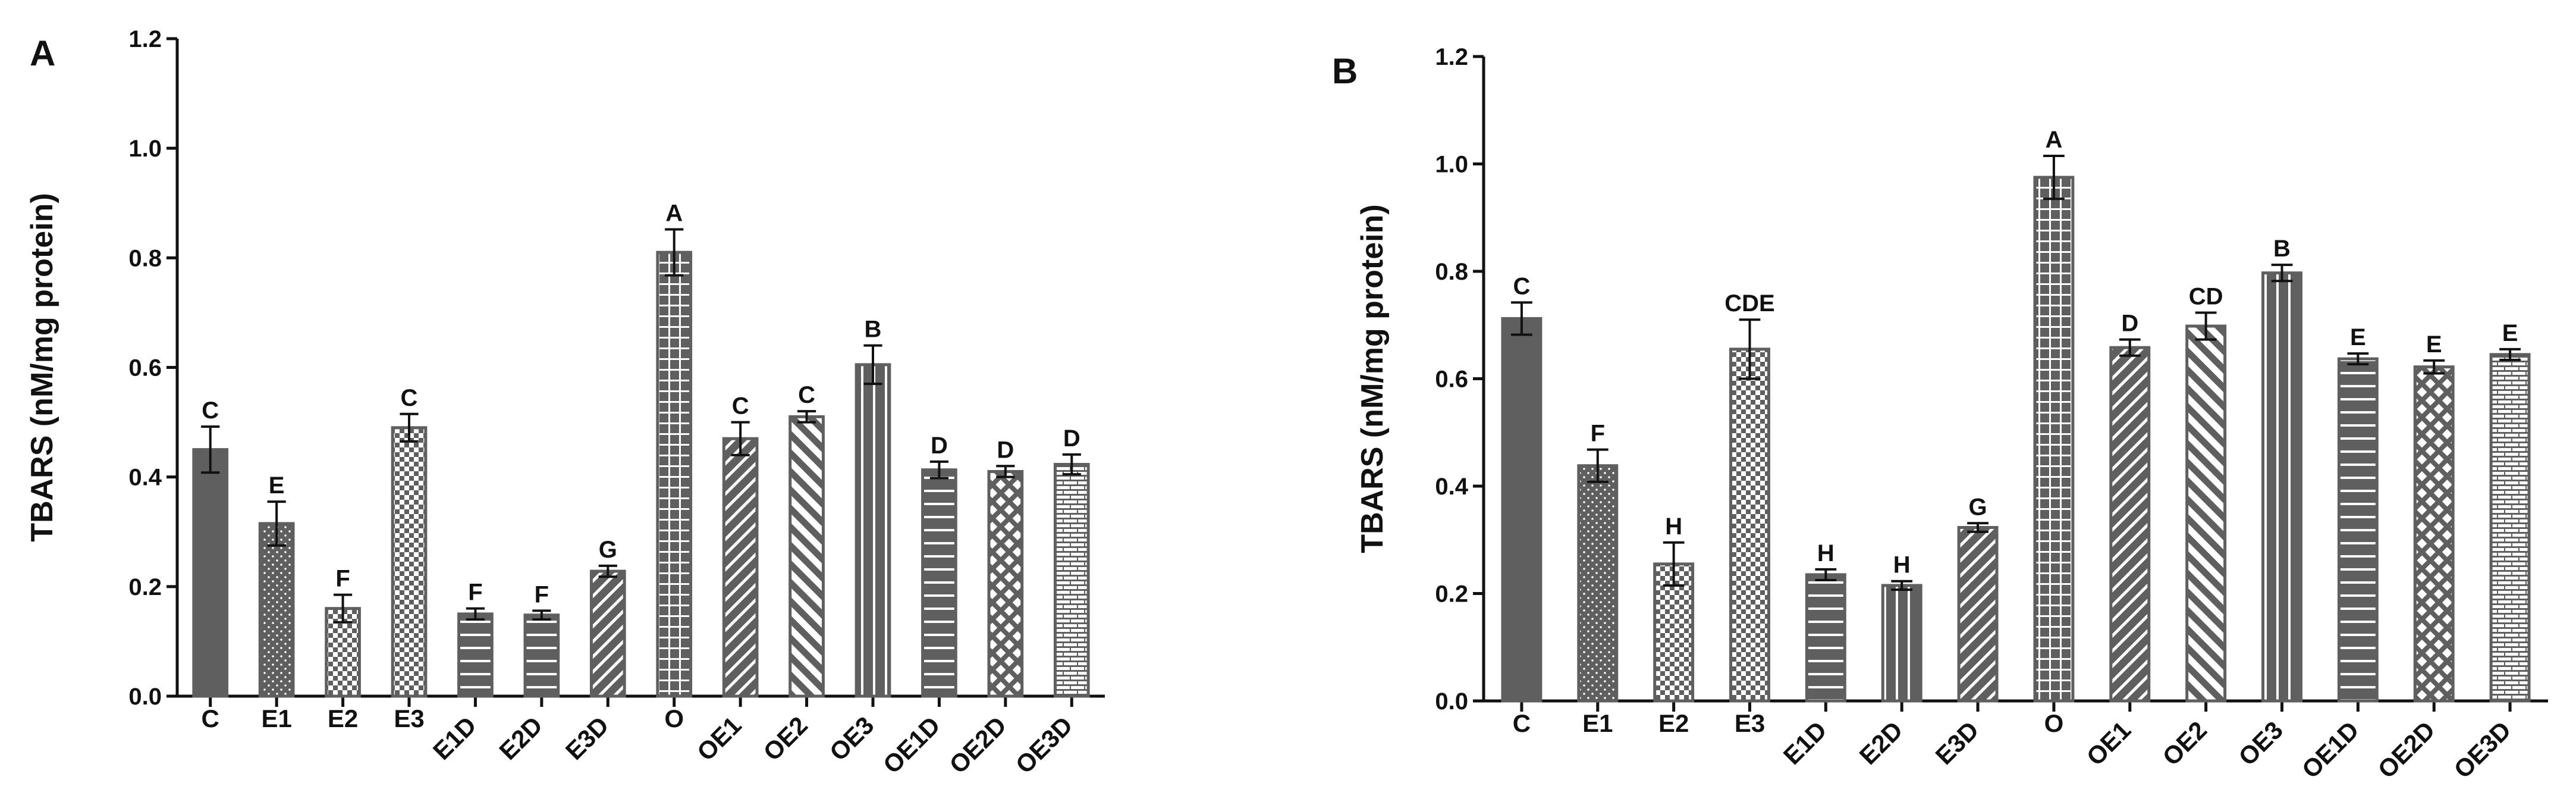 This screenshot has width=2576, height=811. I want to click on significance-label: CDE, so click(1749, 303).